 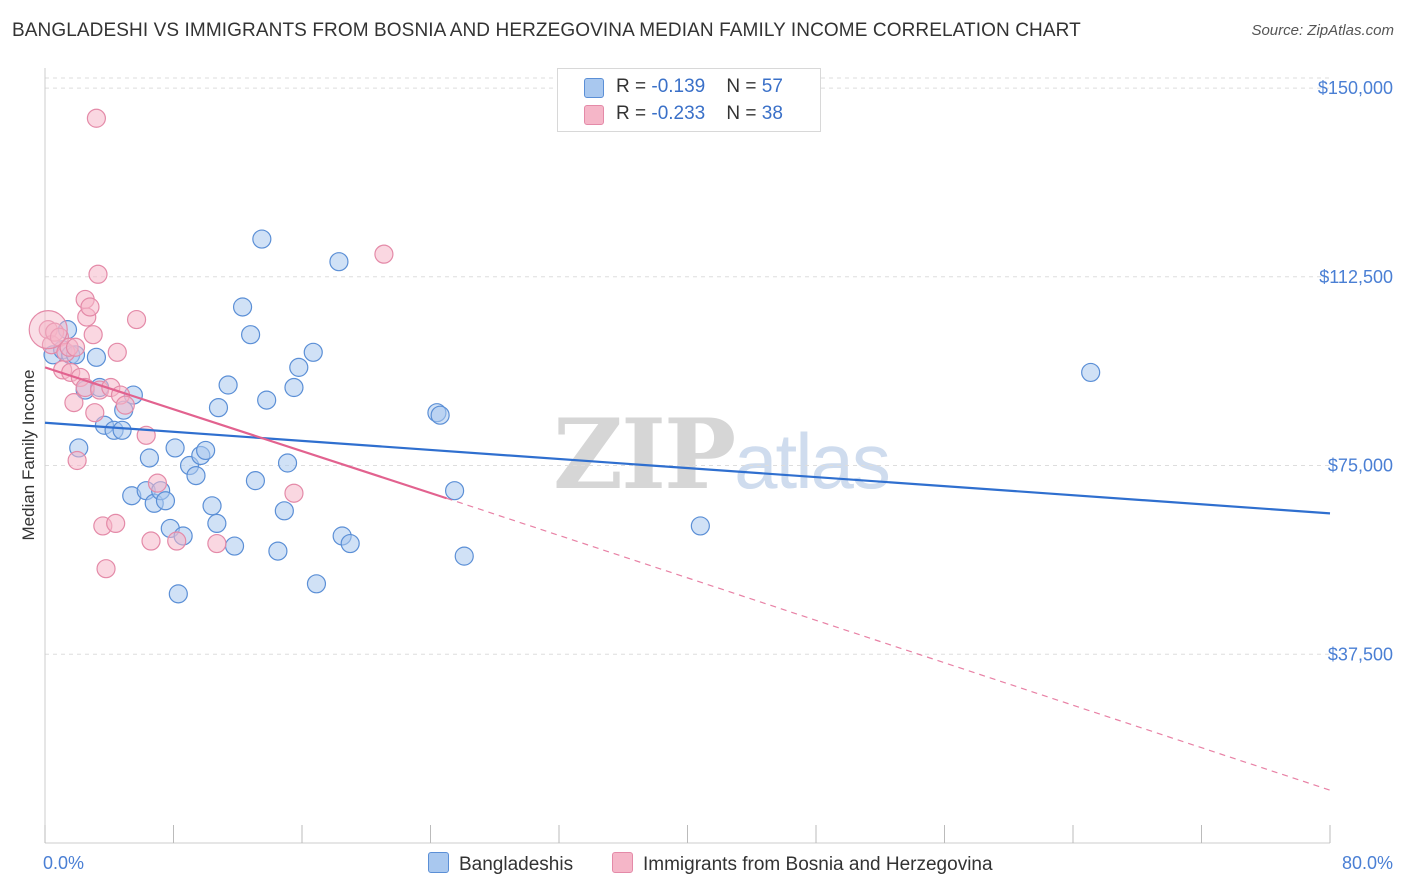 I want to click on bosnia-point-large, so click(x=48, y=330).